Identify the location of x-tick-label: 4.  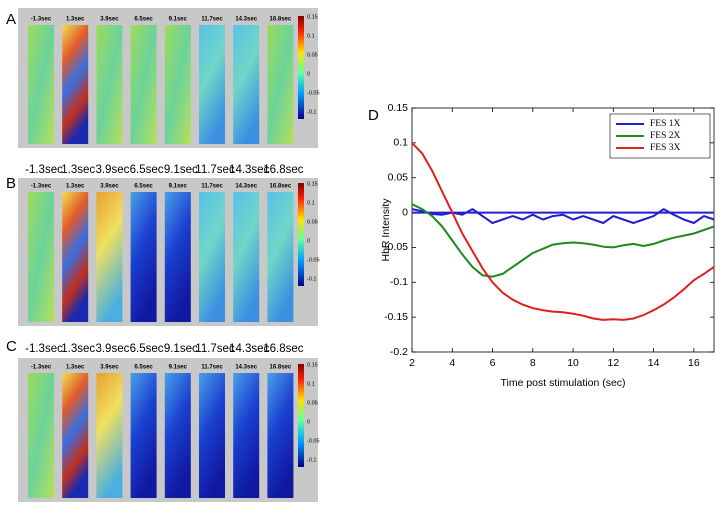
(452, 363).